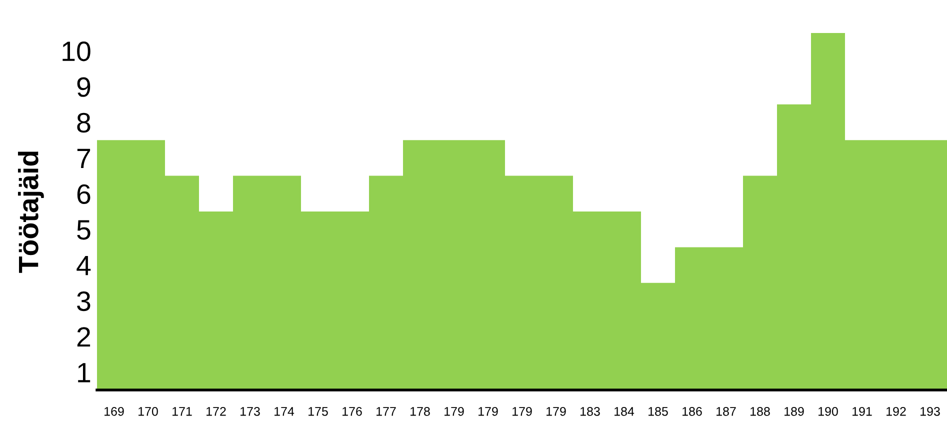 This screenshot has height=423, width=947. What do you see at coordinates (250, 411) in the screenshot?
I see `x-tick-label: 173` at bounding box center [250, 411].